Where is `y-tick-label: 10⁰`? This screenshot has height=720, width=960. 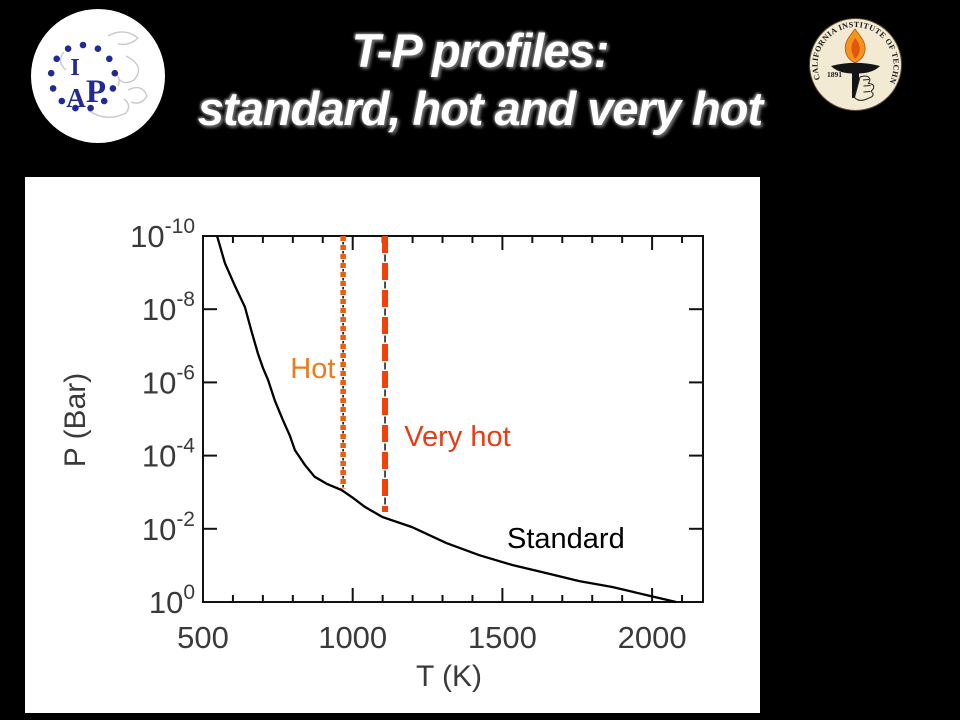
y-tick-label: 10⁰ is located at coordinates (172, 600).